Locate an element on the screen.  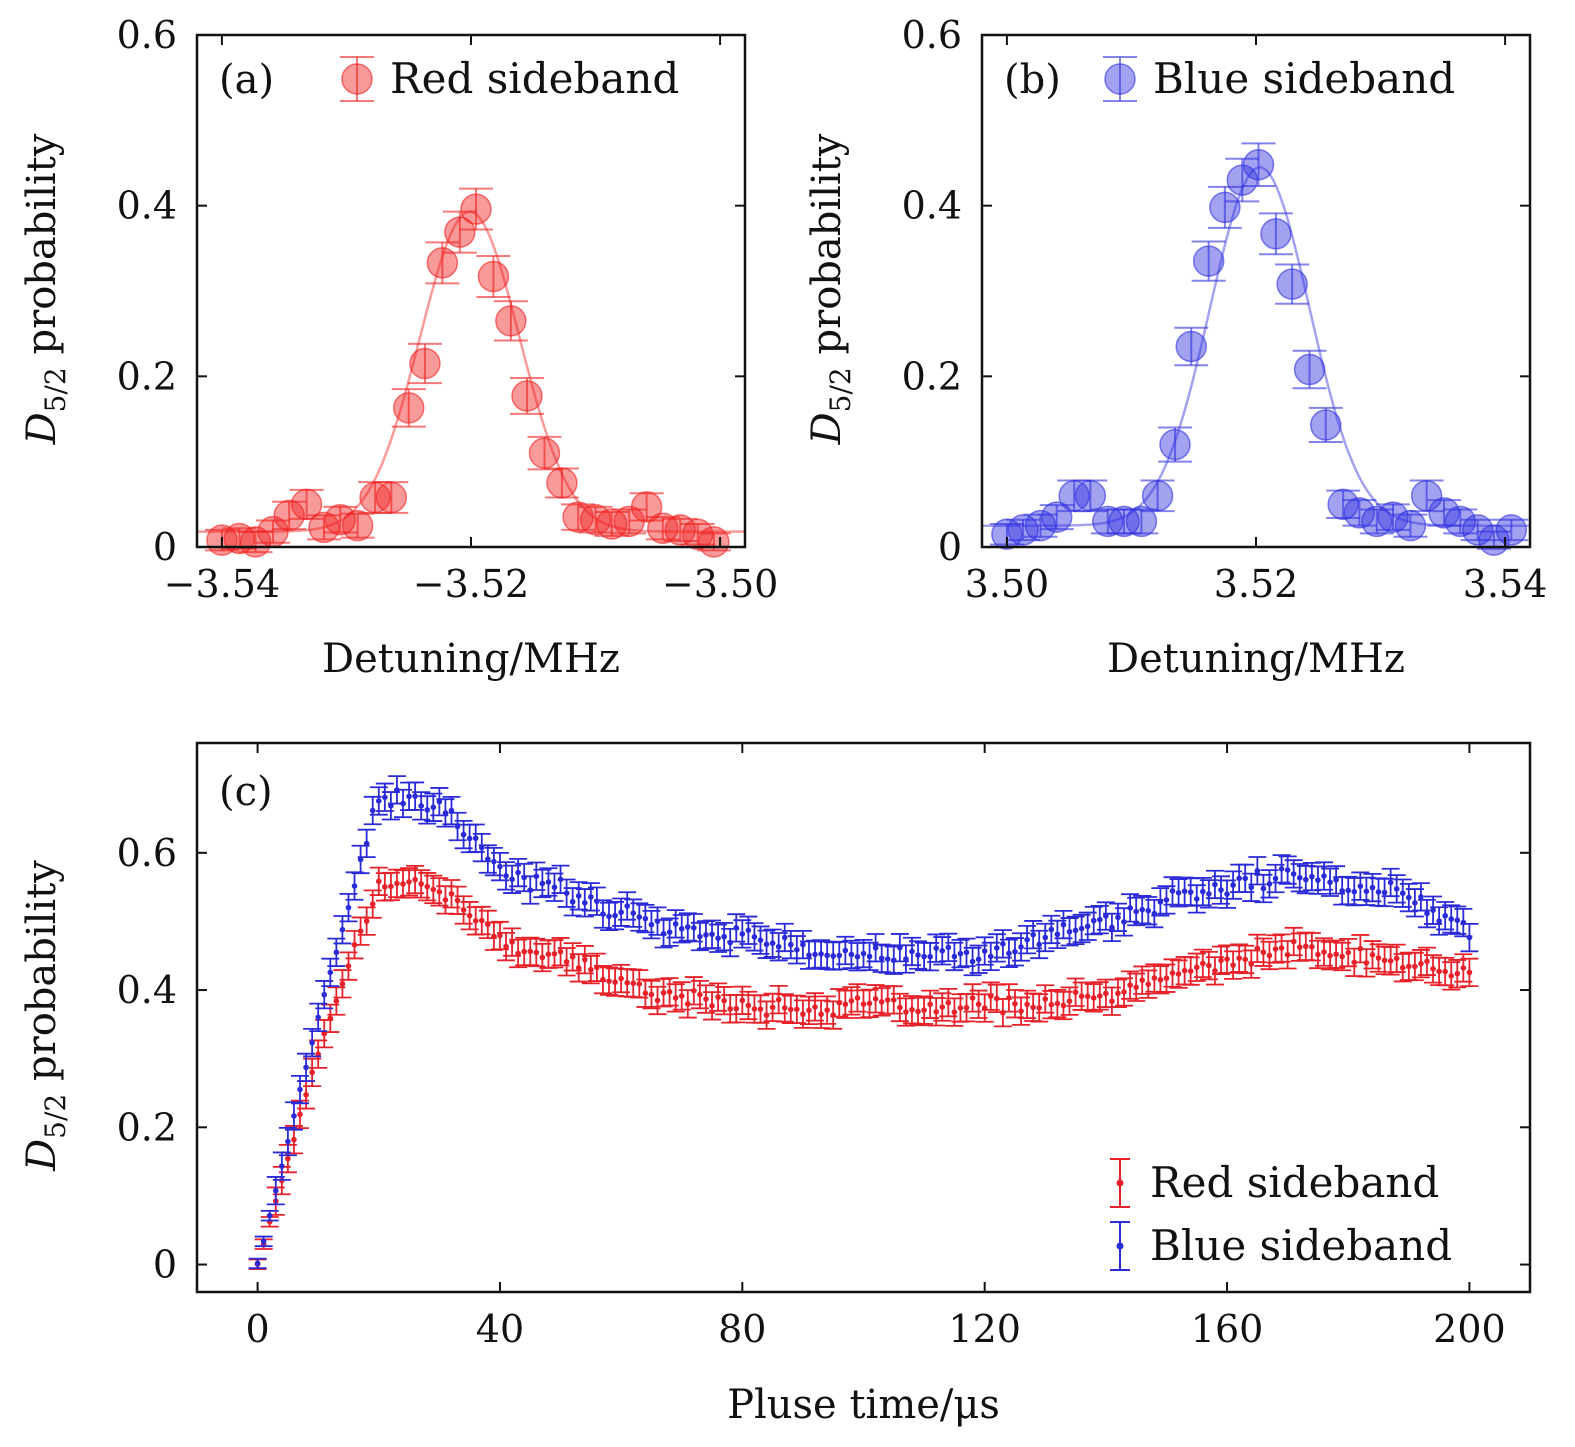
panel-b-legend-marker is located at coordinates (1120, 79).